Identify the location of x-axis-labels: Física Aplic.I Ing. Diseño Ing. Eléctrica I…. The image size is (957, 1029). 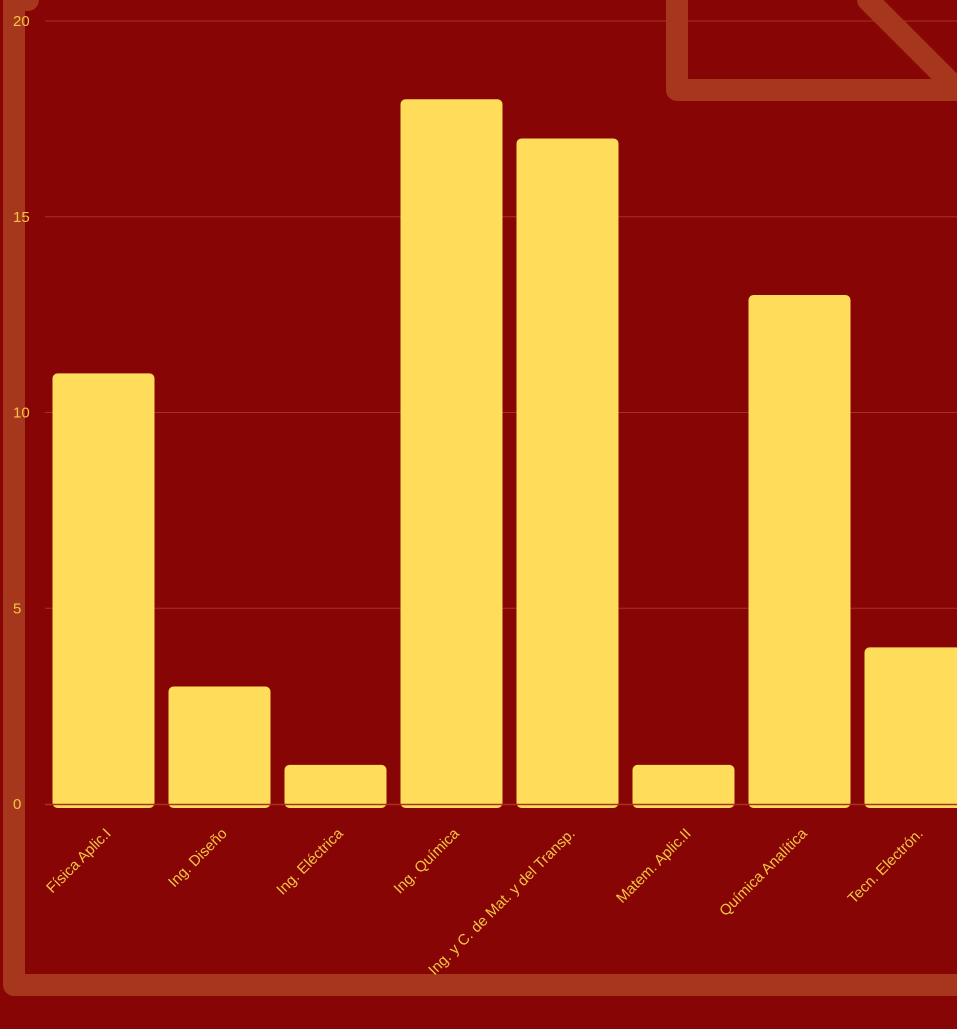
(485, 902).